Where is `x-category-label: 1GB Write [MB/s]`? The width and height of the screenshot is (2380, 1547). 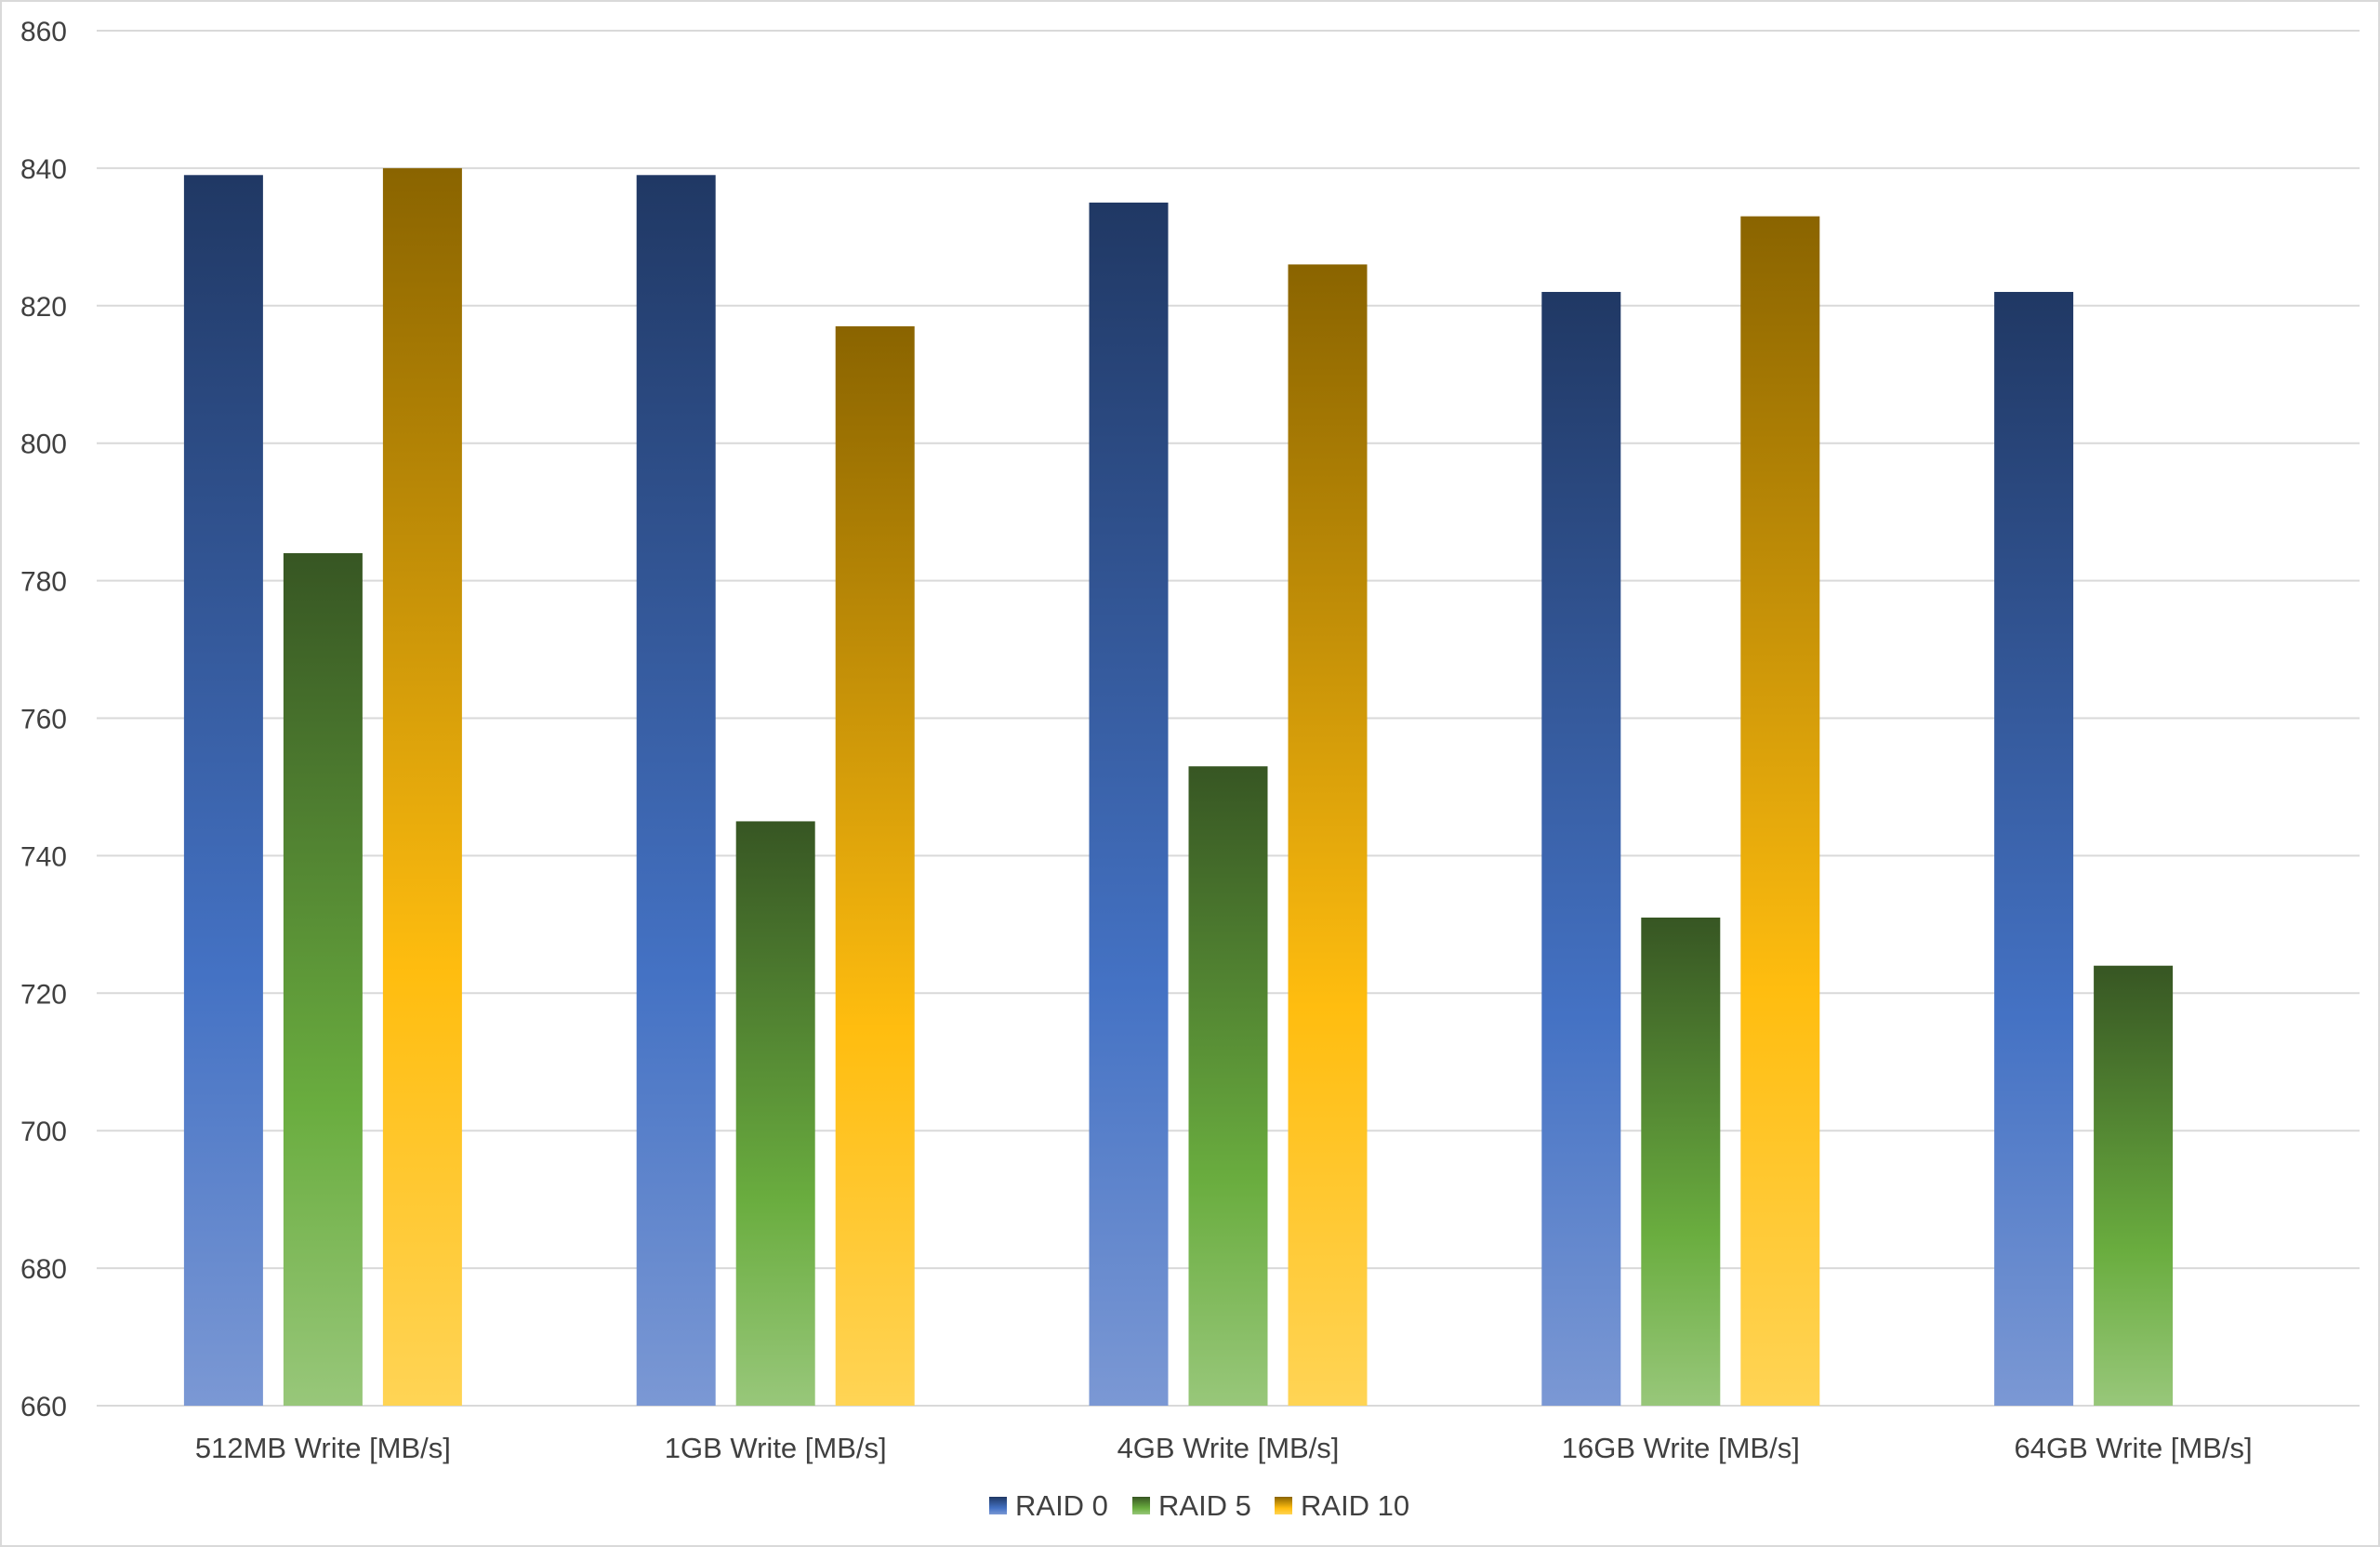 x-category-label: 1GB Write [MB/s] is located at coordinates (776, 1448).